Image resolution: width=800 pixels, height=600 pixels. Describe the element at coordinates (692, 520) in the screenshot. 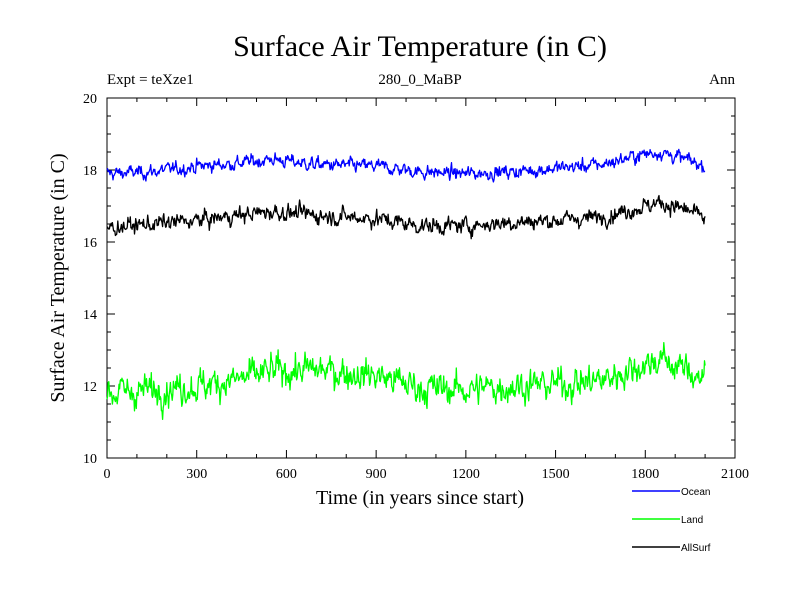

I see `legend-label: Land` at that location.